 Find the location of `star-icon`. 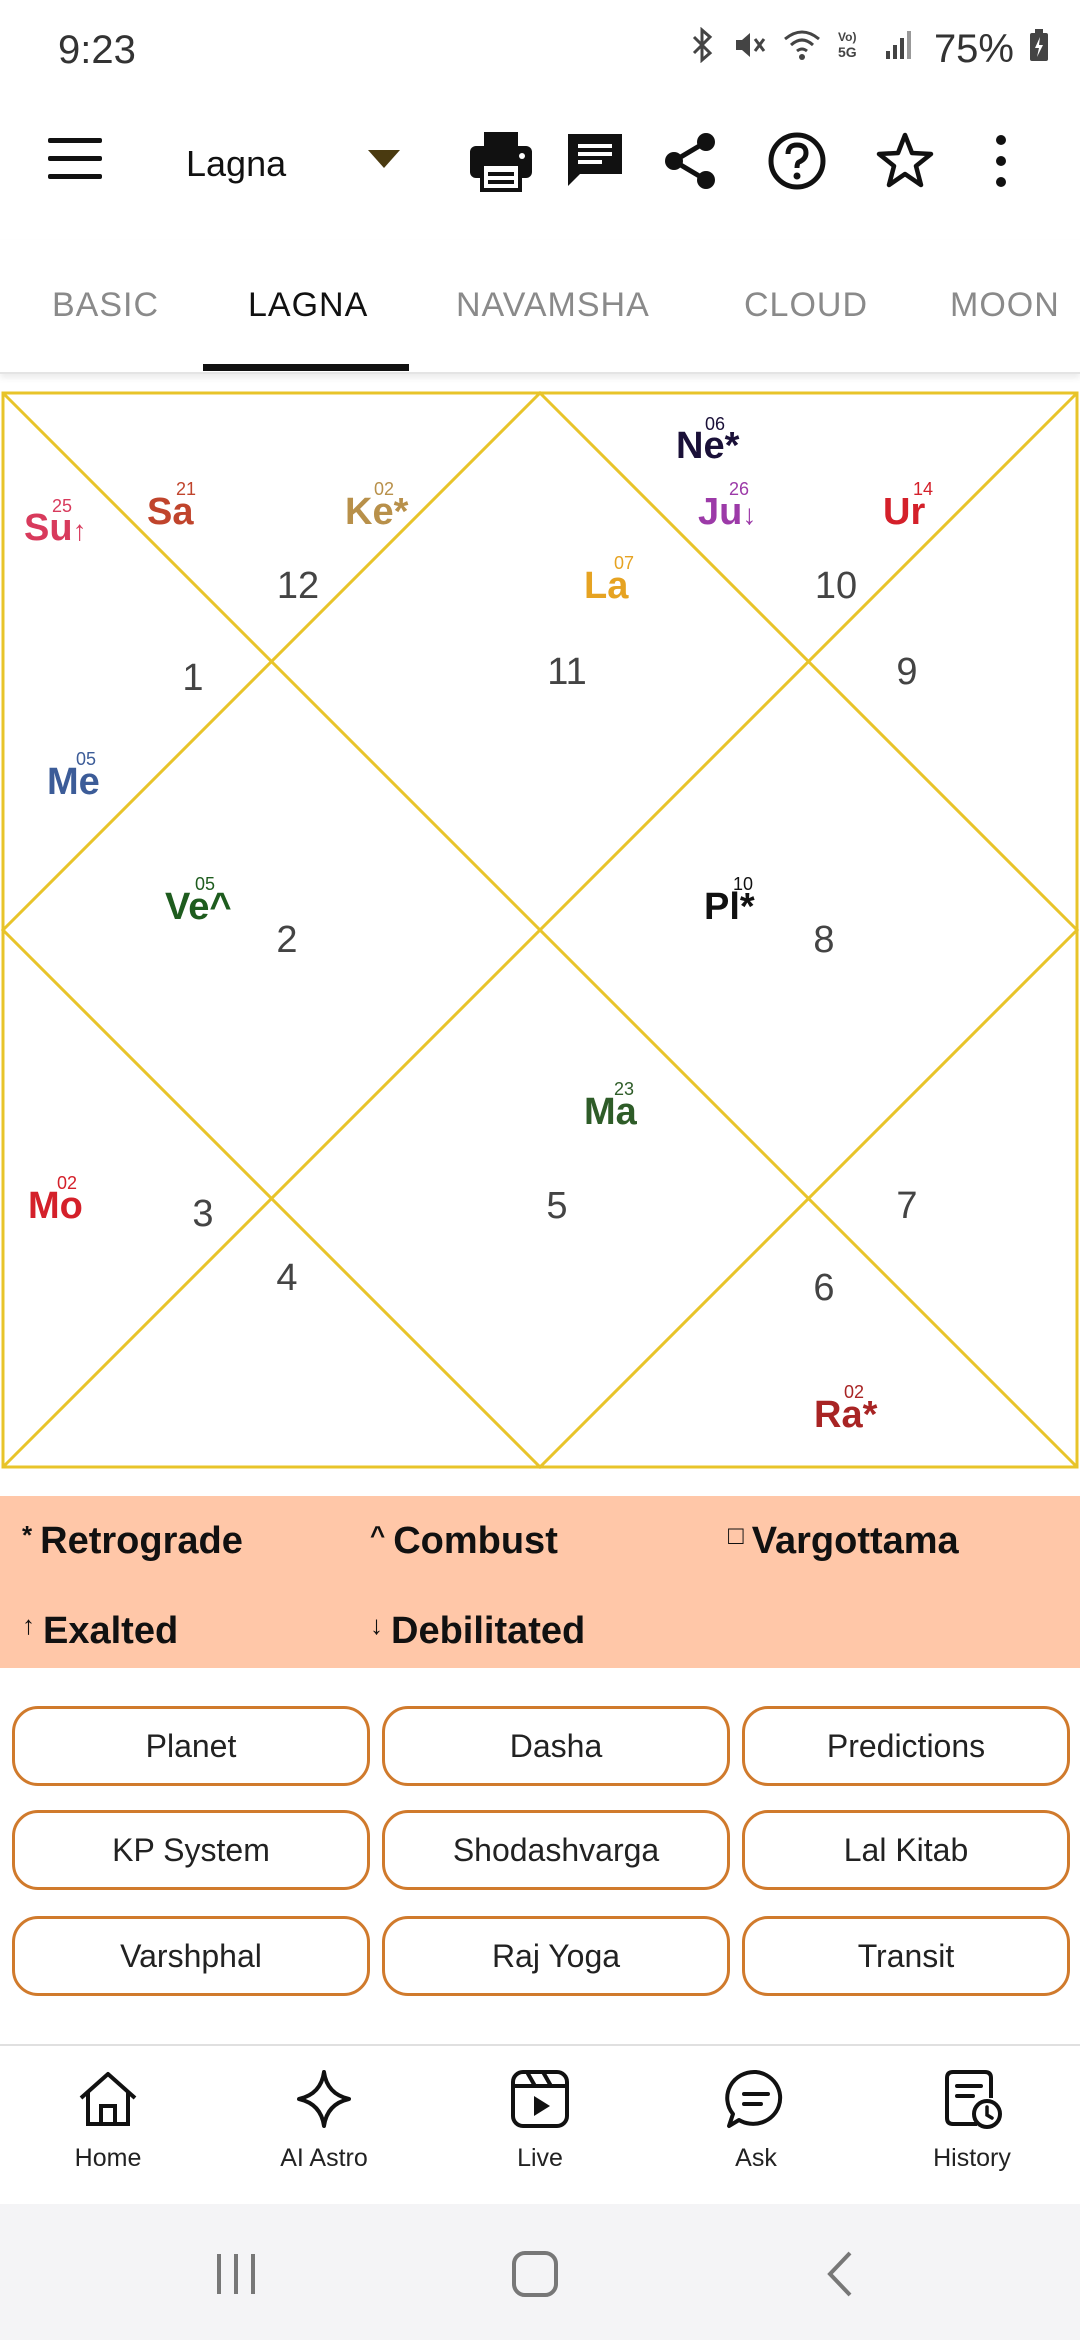

star-icon is located at coordinates (905, 161).